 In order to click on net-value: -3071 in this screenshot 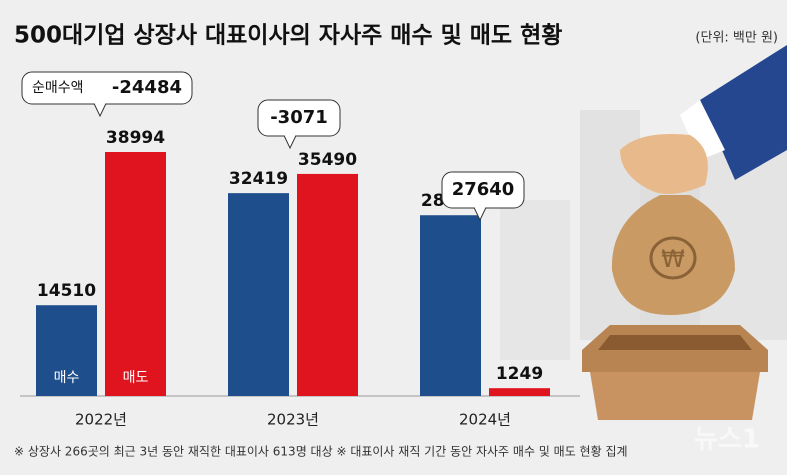, I will do `click(299, 117)`.